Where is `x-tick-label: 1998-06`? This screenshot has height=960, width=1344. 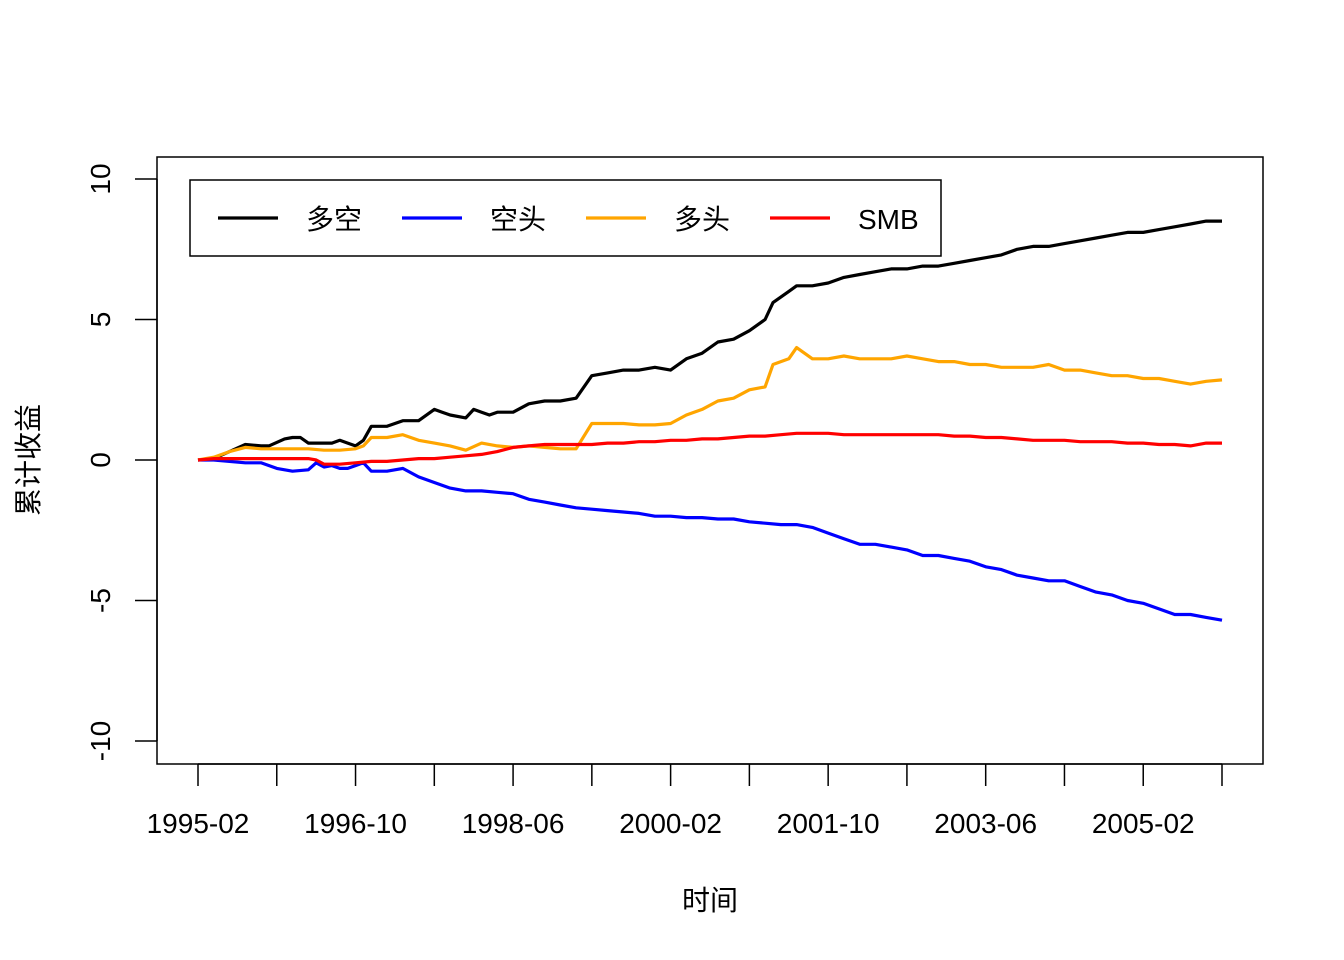
x-tick-label: 1998-06 is located at coordinates (513, 823).